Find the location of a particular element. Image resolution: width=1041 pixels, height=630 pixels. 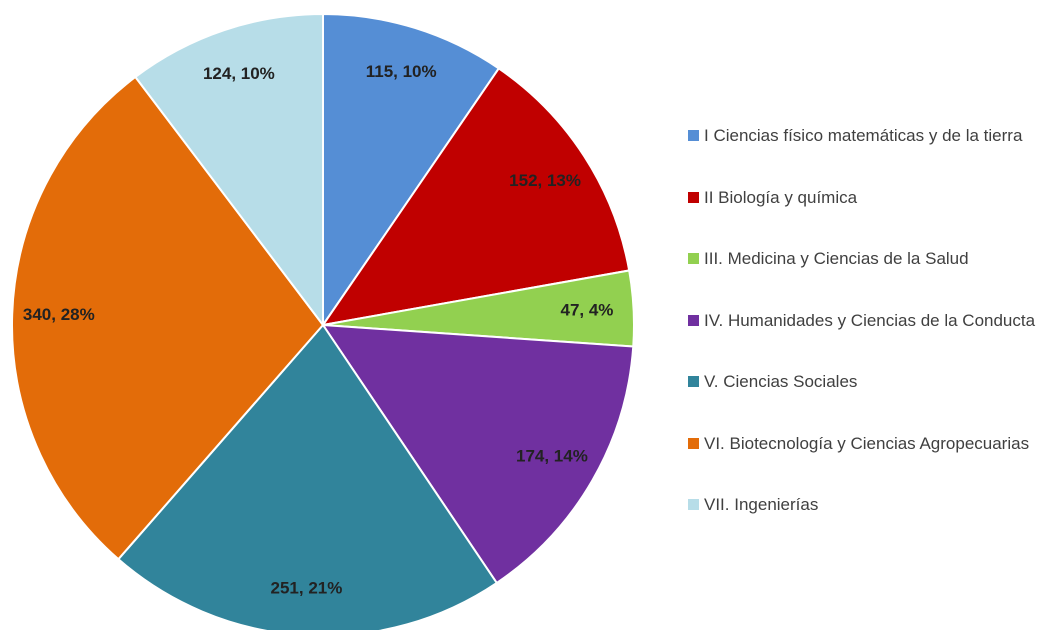

data-label: 124, 10% is located at coordinates (239, 73).